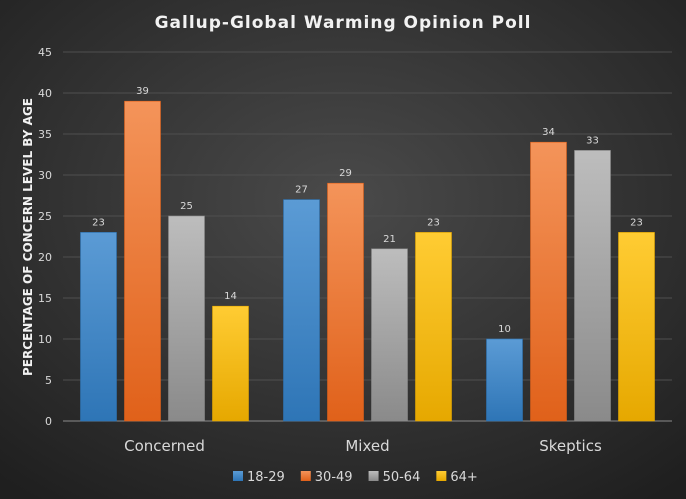 The image size is (686, 499). What do you see at coordinates (142, 91) in the screenshot?
I see `data-label: 39` at bounding box center [142, 91].